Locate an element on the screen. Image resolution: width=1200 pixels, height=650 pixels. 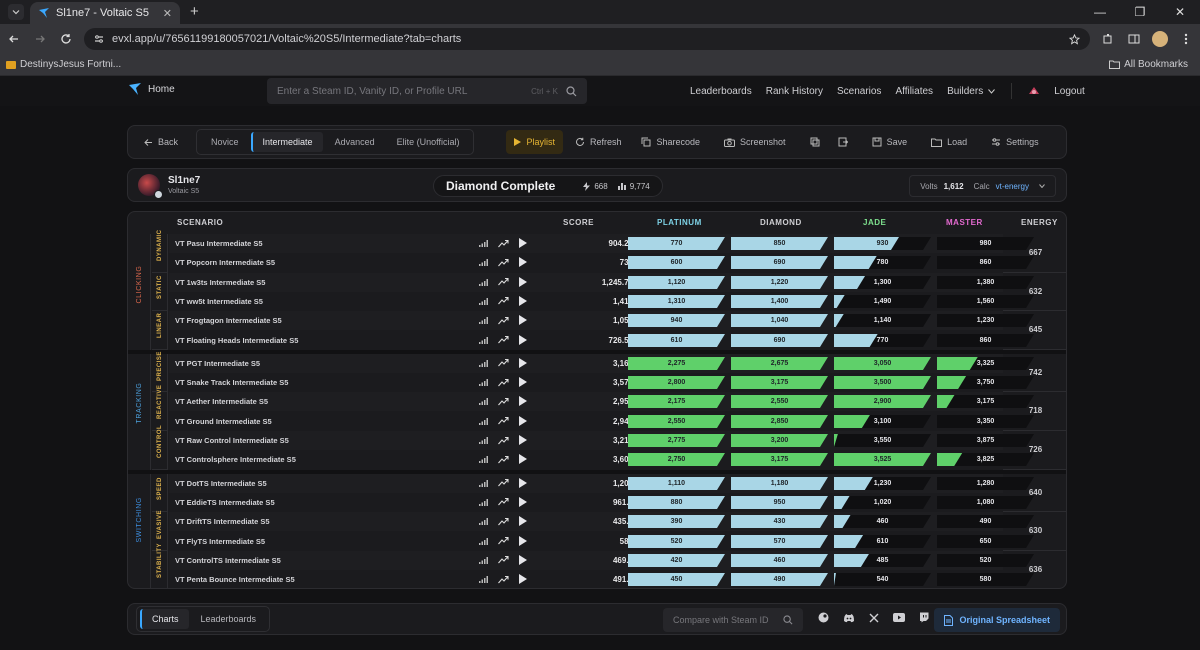
home-link: Home is located at coordinates (151, 89).